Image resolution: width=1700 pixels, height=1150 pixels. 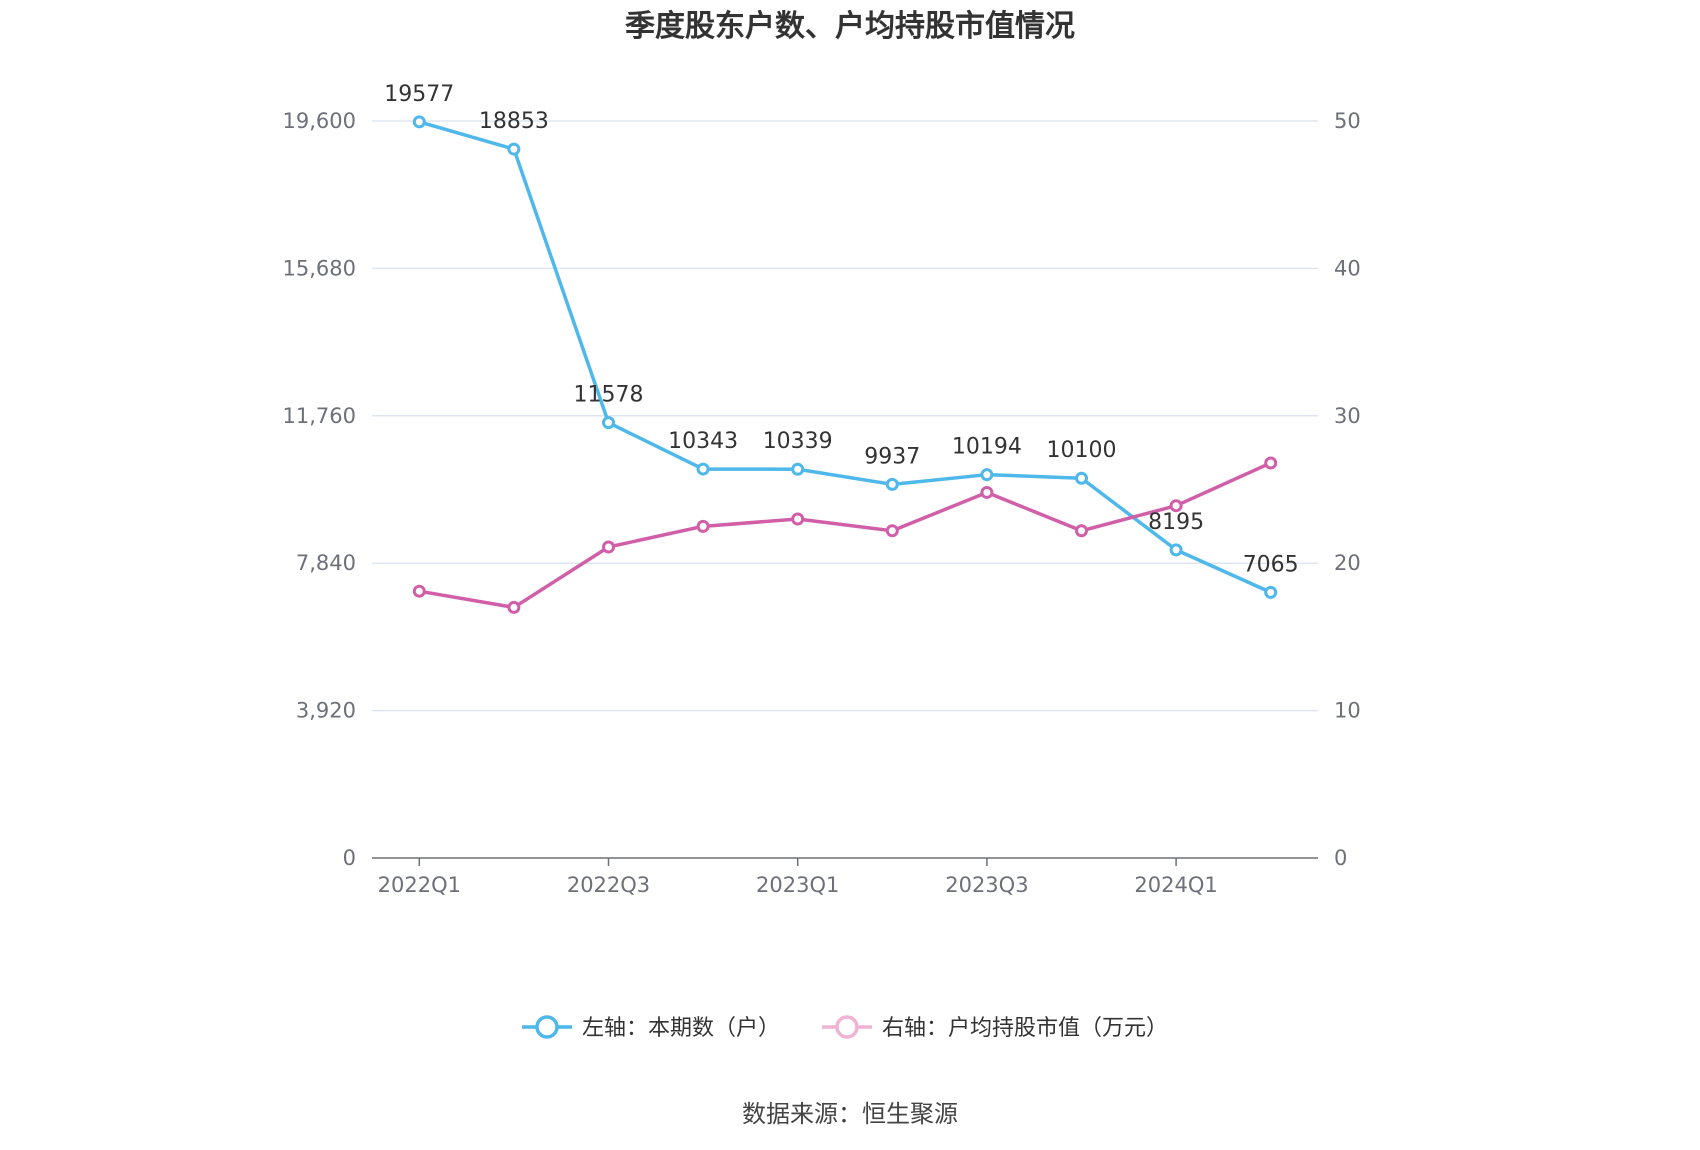 I want to click on x-axis-tick-label: 2023Q1, so click(x=797, y=885).